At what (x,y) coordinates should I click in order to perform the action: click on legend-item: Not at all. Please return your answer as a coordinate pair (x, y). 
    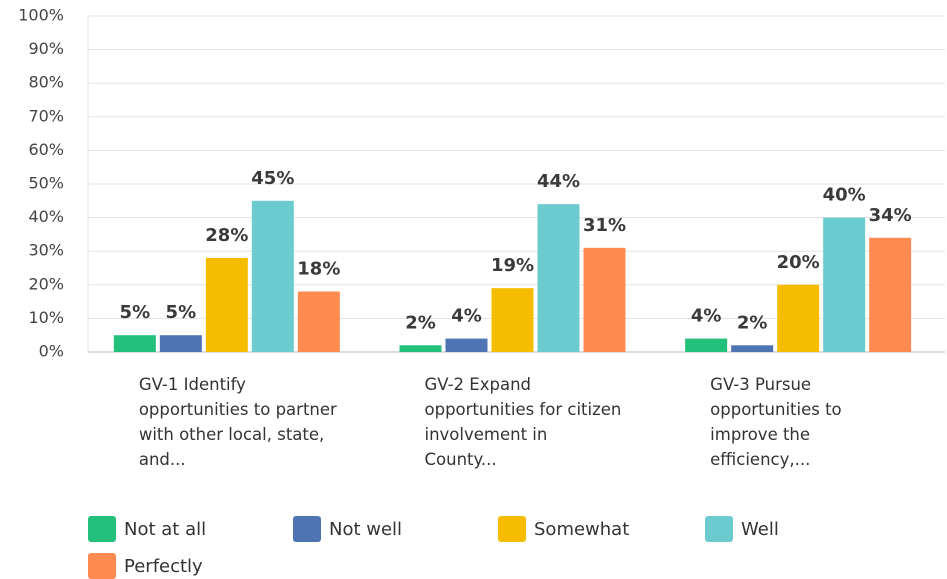
    Looking at the image, I should click on (147, 529).